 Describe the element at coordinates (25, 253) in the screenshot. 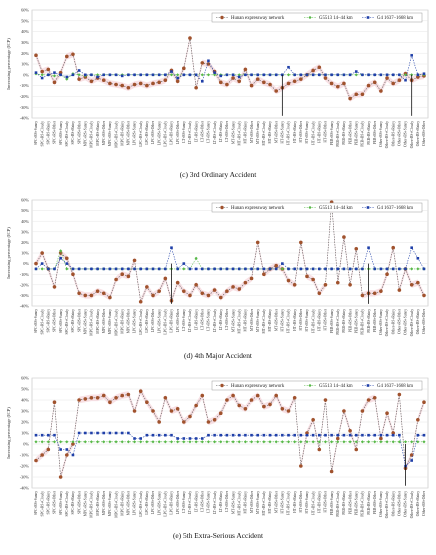

I see `y-tick-label: 10%` at that location.